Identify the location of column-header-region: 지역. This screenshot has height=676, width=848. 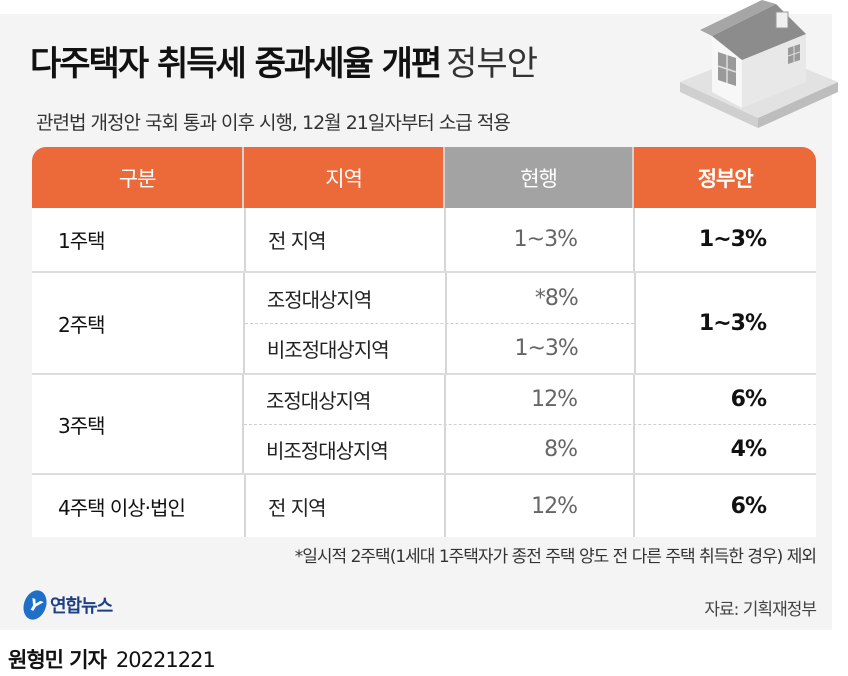
(342, 177).